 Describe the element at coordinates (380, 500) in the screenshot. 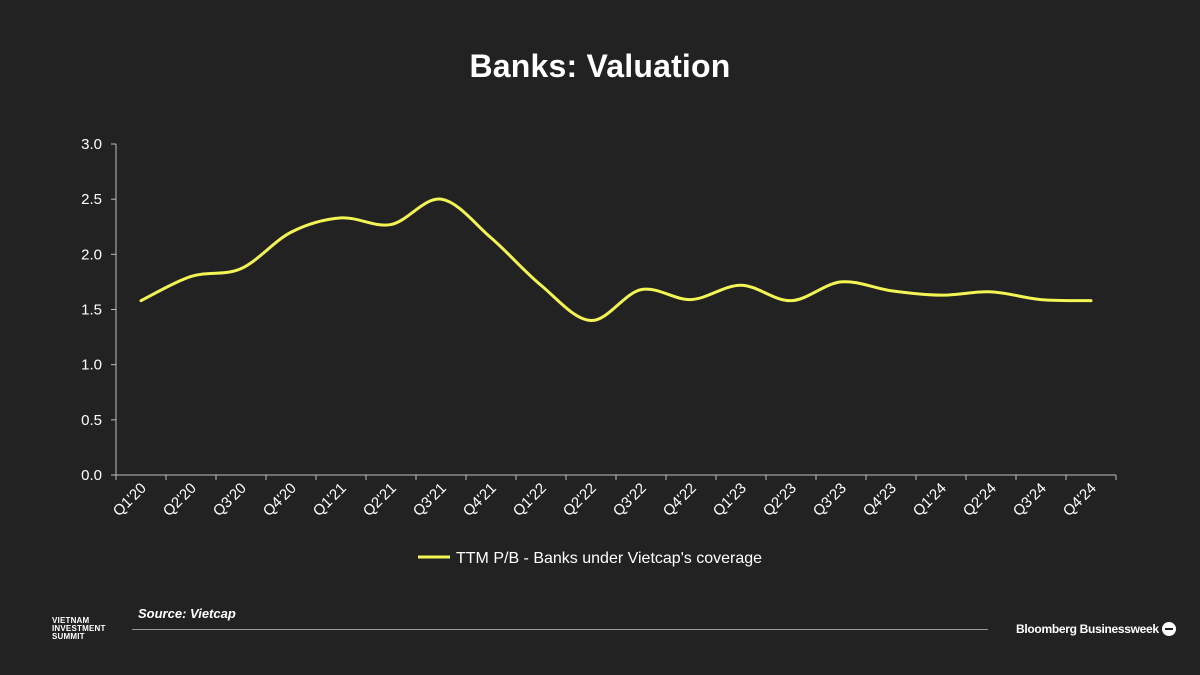

I see `x-tick-label: Q2'21` at that location.